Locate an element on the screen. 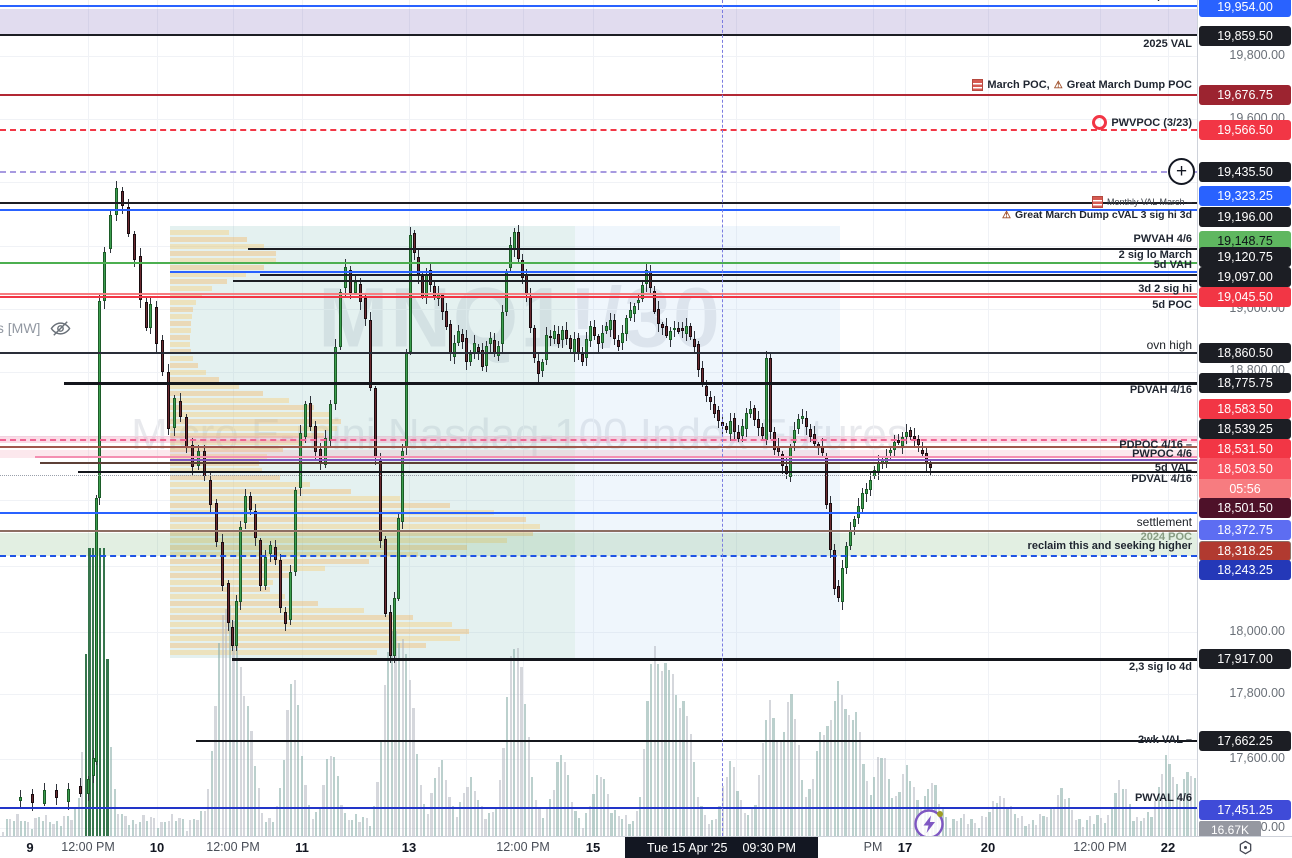 This screenshot has height=858, width=1292. price-level-tag: 19,435.50 is located at coordinates (1245, 172).